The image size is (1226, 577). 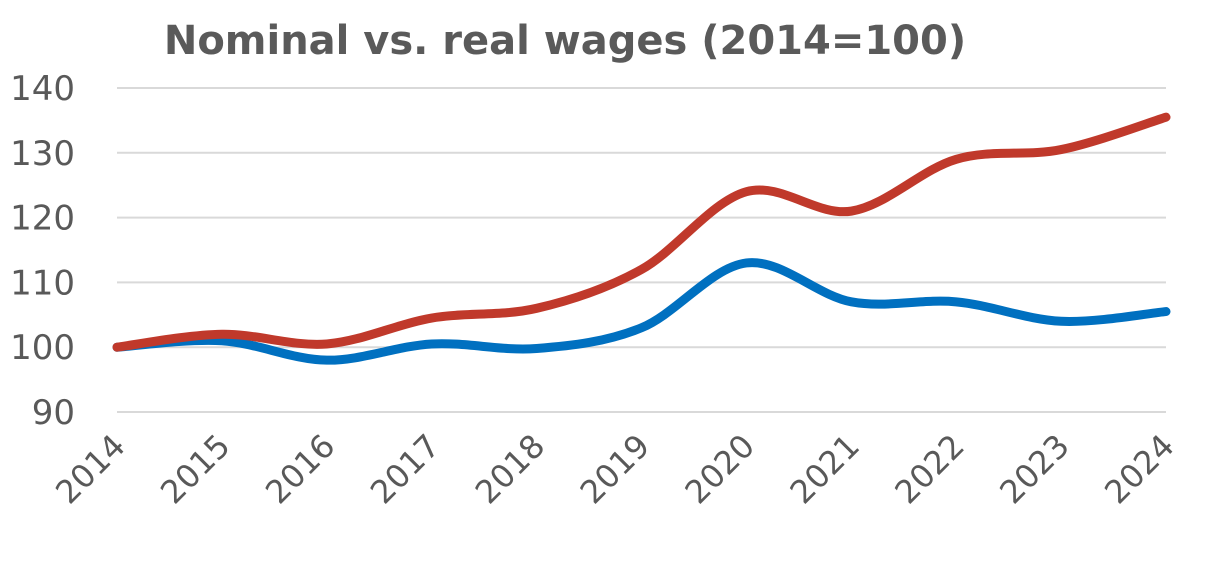 What do you see at coordinates (825, 469) in the screenshot?
I see `x-tick-label: 2021` at bounding box center [825, 469].